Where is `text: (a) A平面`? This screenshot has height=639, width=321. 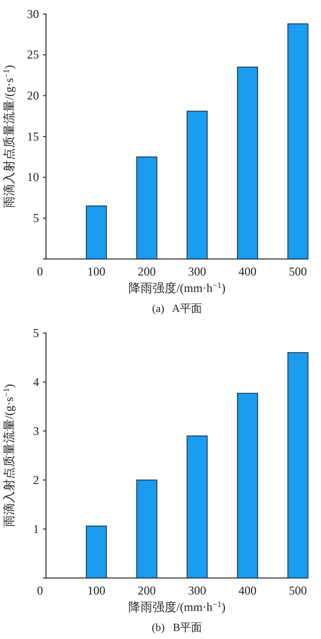
text: (a) A平面 is located at coordinates (177, 309).